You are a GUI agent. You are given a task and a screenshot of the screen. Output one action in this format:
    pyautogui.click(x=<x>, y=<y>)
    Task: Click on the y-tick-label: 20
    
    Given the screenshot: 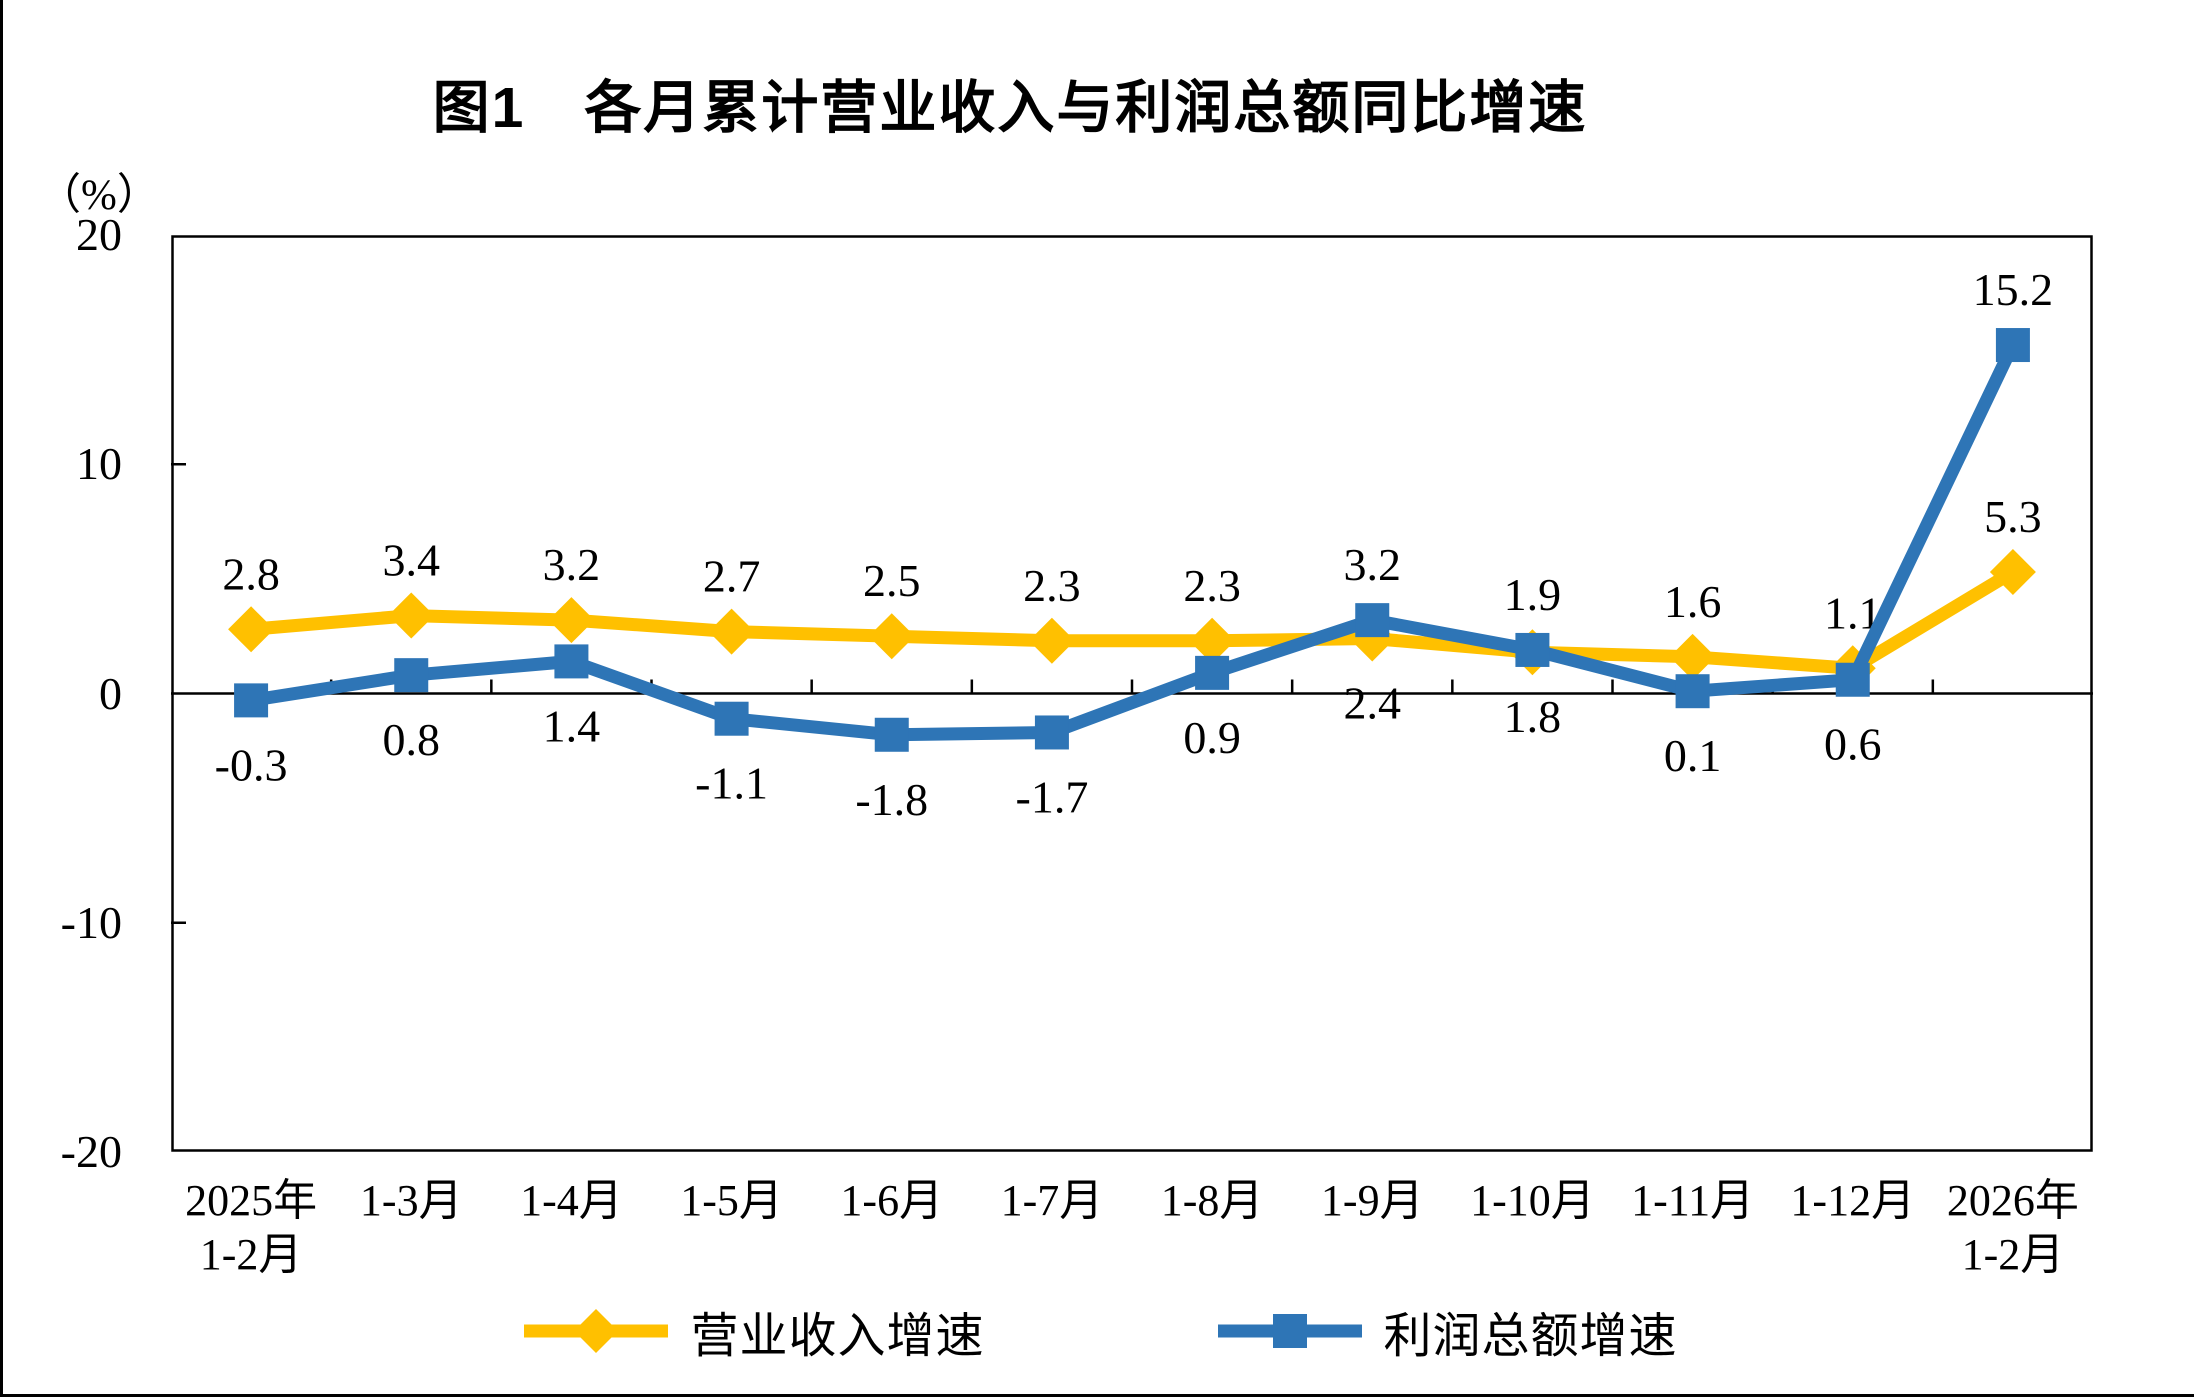 What is the action you would take?
    pyautogui.click(x=99, y=234)
    